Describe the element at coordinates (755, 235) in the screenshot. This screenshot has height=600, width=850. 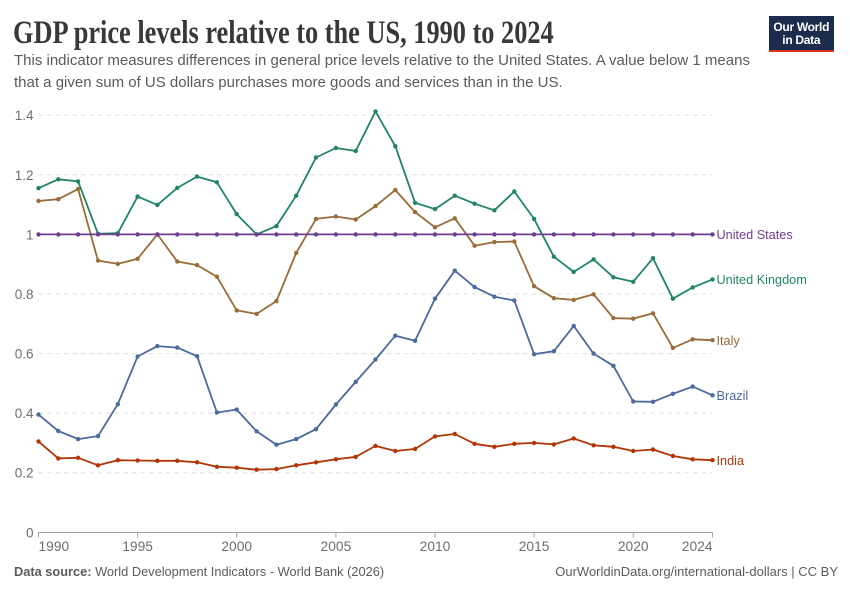
I see `svg-text: United States` at that location.